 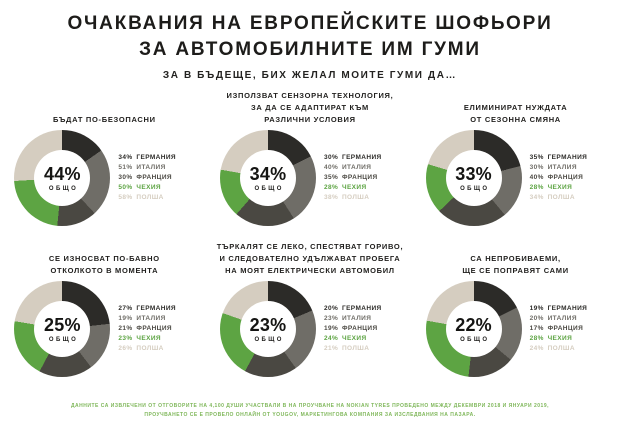 I want to click on legend-item: 27% ГЕРМАНИЯ, so click(x=156, y=309).